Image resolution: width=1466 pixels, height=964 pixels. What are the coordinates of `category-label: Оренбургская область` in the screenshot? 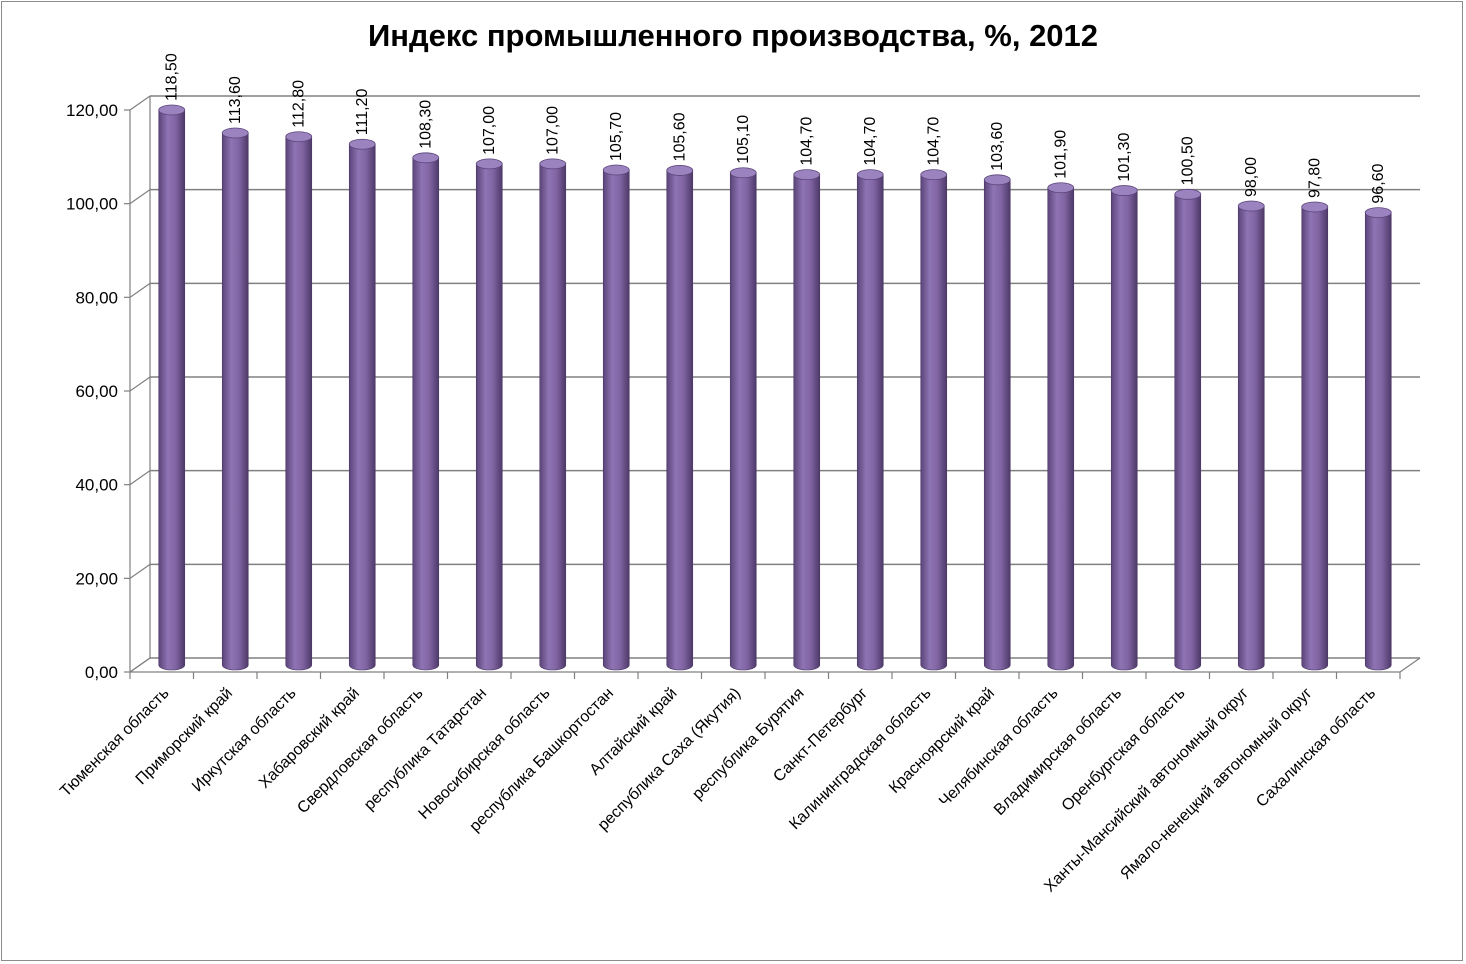 It's located at (1124, 750).